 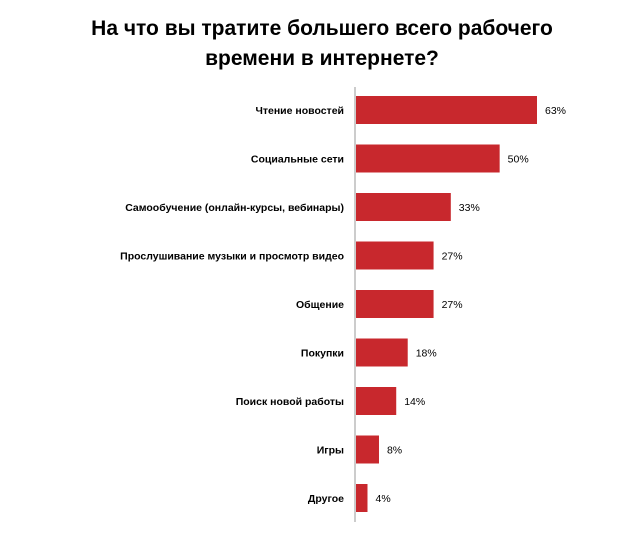 I want to click on chart-title-line-2: времени в интернете?, so click(x=322, y=58).